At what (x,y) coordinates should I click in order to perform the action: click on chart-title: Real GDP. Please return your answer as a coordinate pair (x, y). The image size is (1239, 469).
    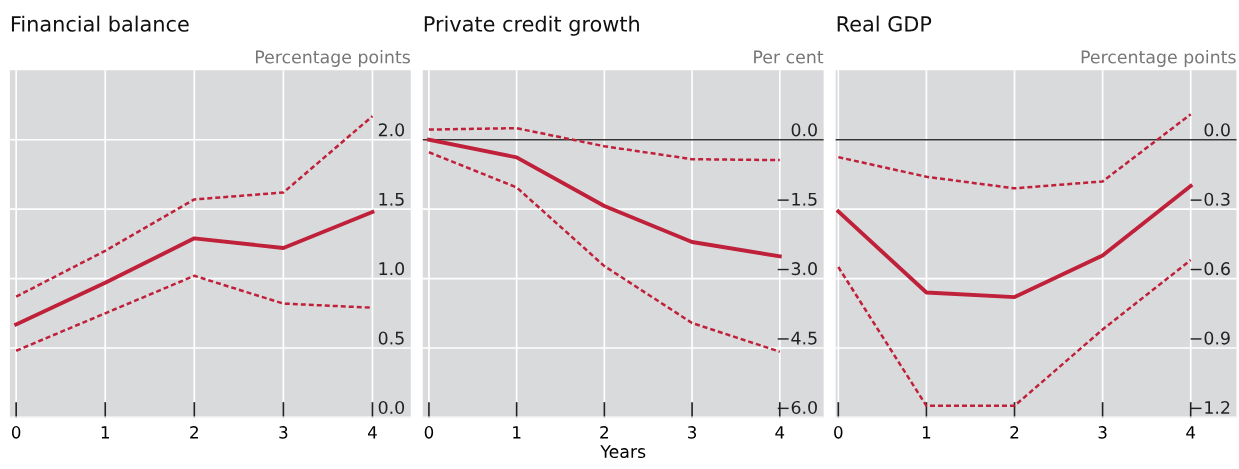
    Looking at the image, I should click on (884, 23).